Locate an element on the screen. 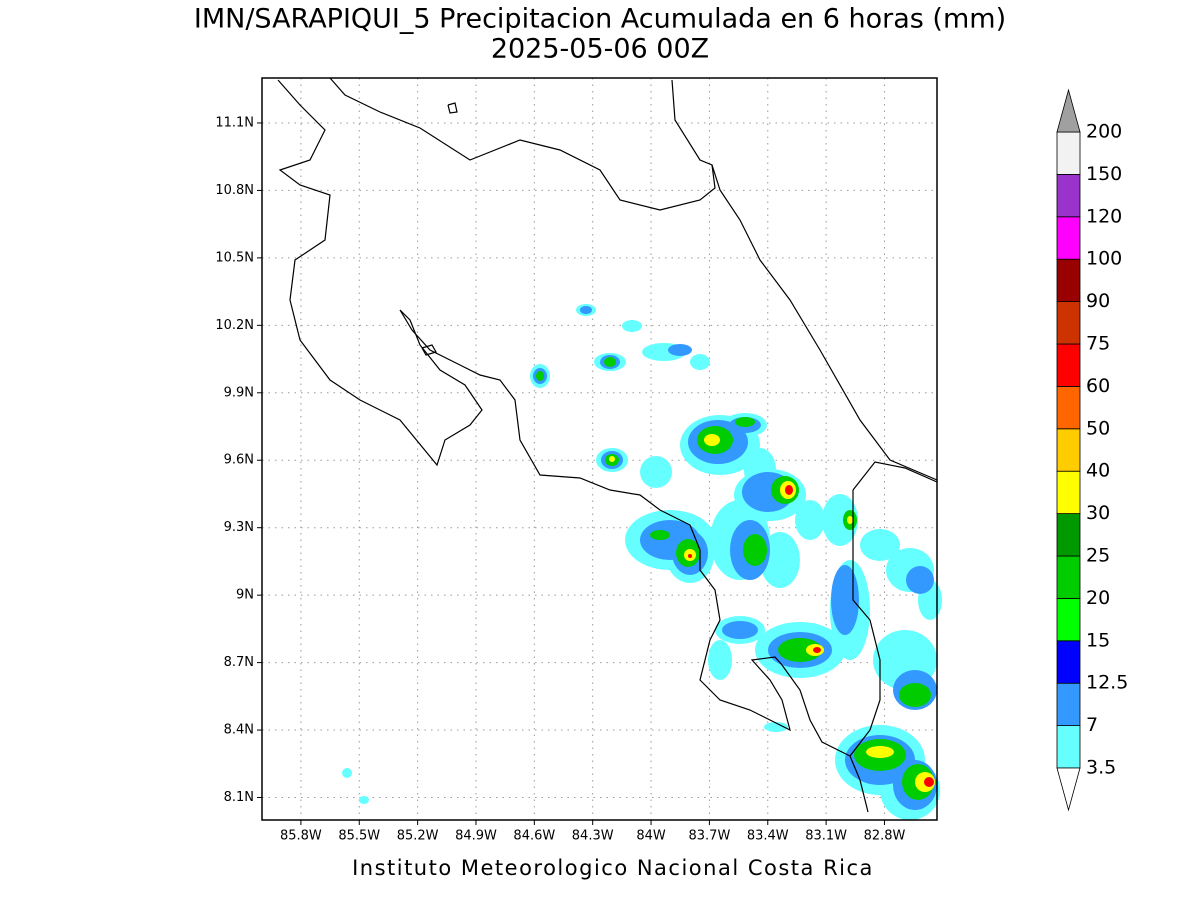 This screenshot has height=900, width=1200. colorbar-label: 30 is located at coordinates (1098, 513).